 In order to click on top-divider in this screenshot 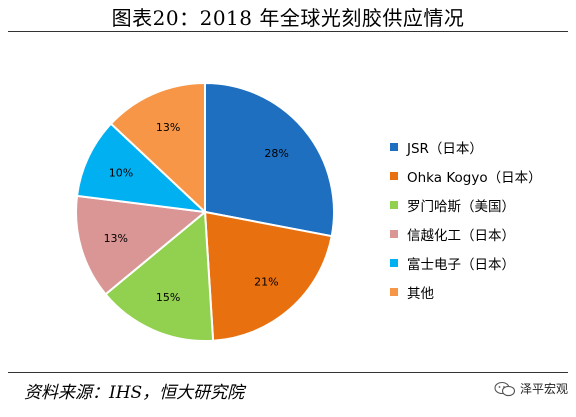, I will do `click(288, 31)`.